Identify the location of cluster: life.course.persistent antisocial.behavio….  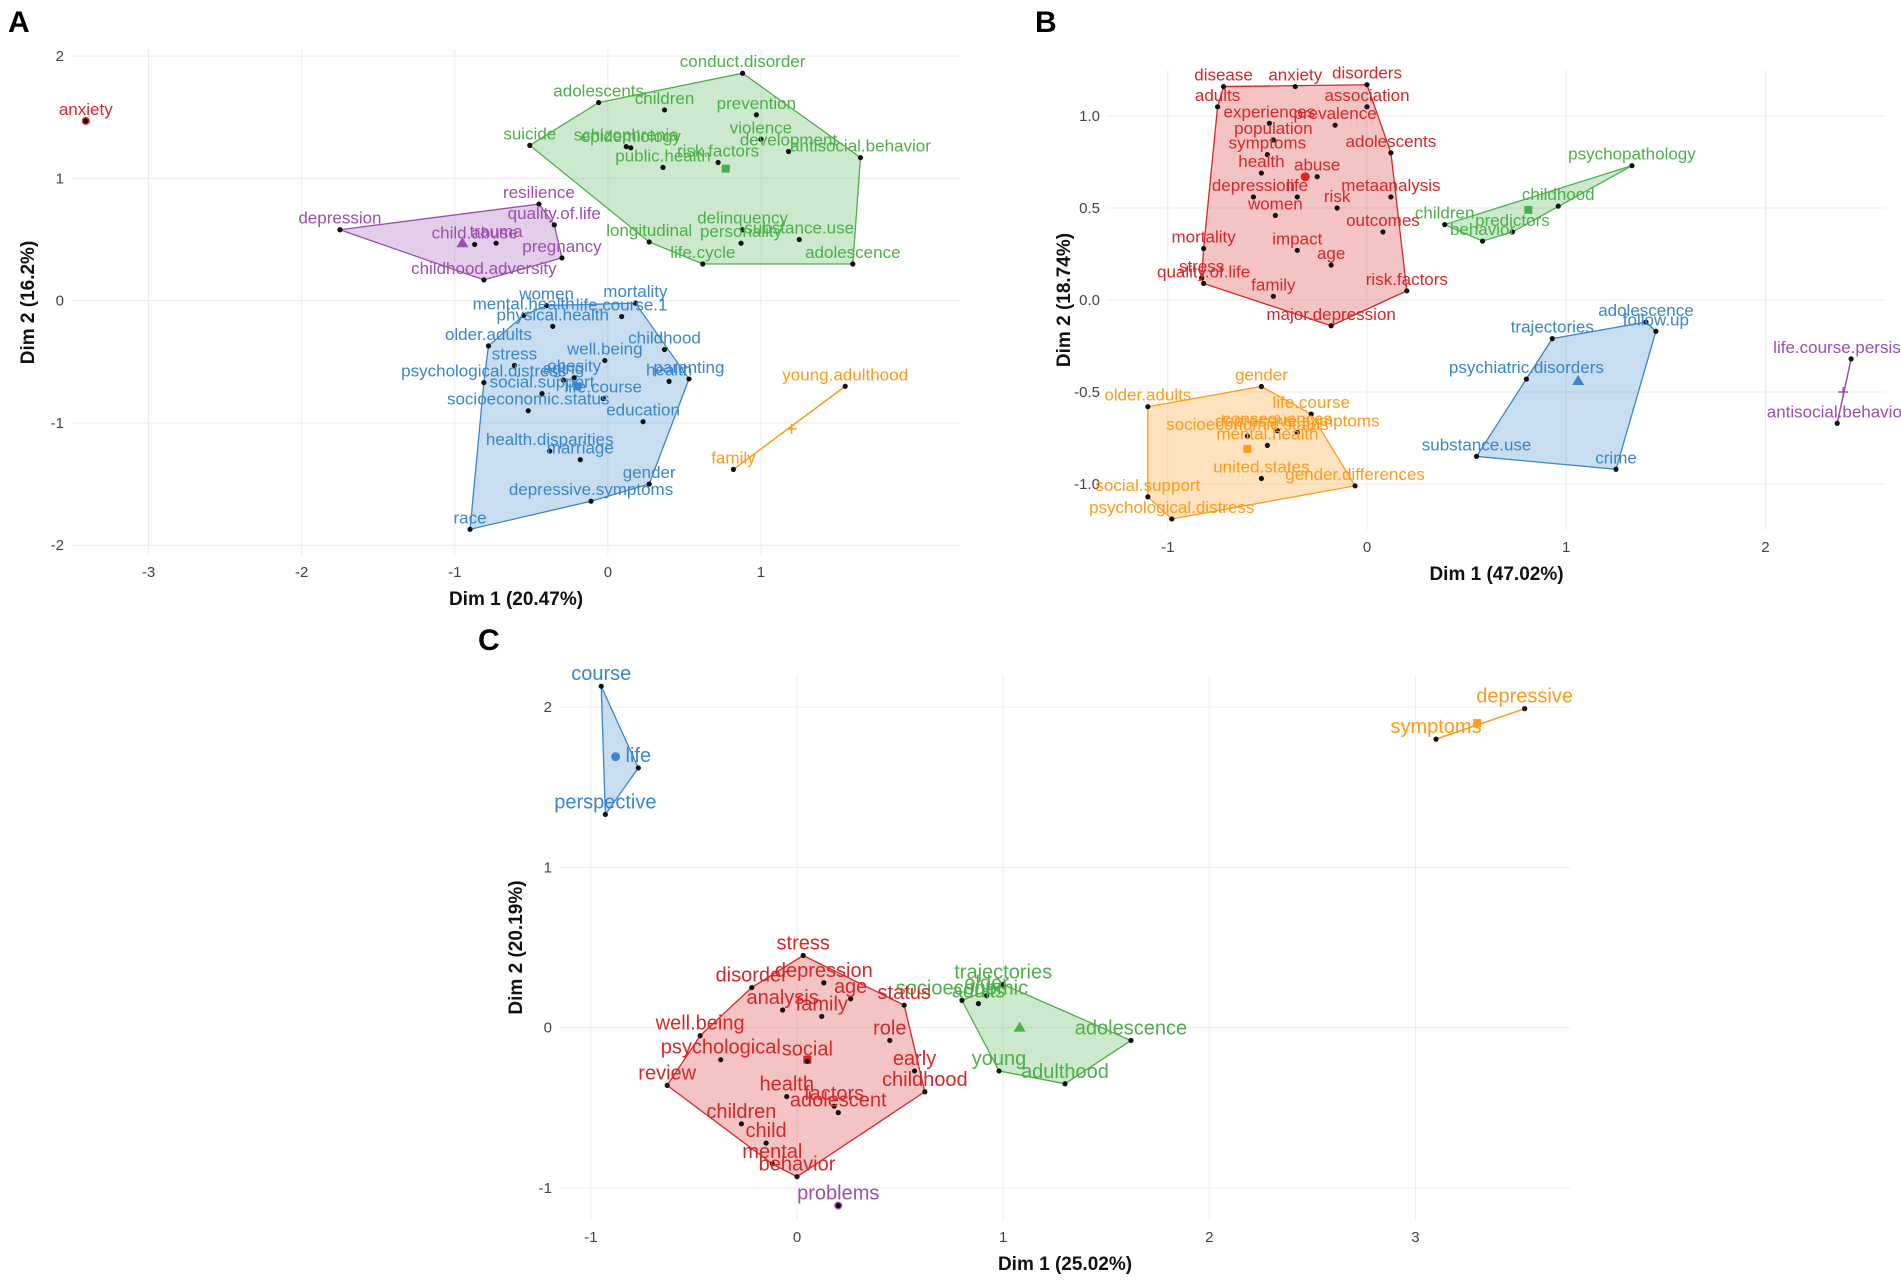
(1834, 382).